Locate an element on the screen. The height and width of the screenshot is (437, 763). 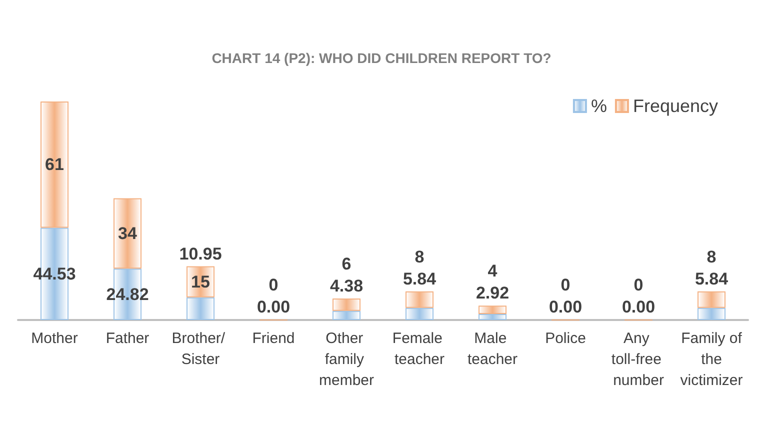
x-tick-label: Brother/ Sister is located at coordinates (201, 349).